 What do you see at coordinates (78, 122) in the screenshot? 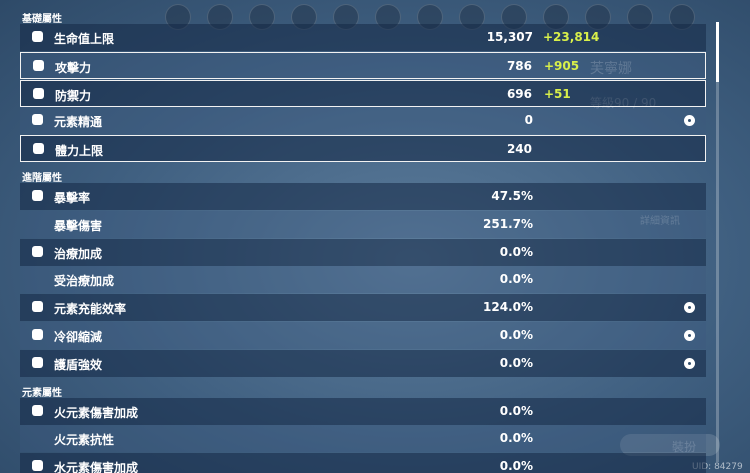
I see `stat-label: 元素精通` at bounding box center [78, 122].